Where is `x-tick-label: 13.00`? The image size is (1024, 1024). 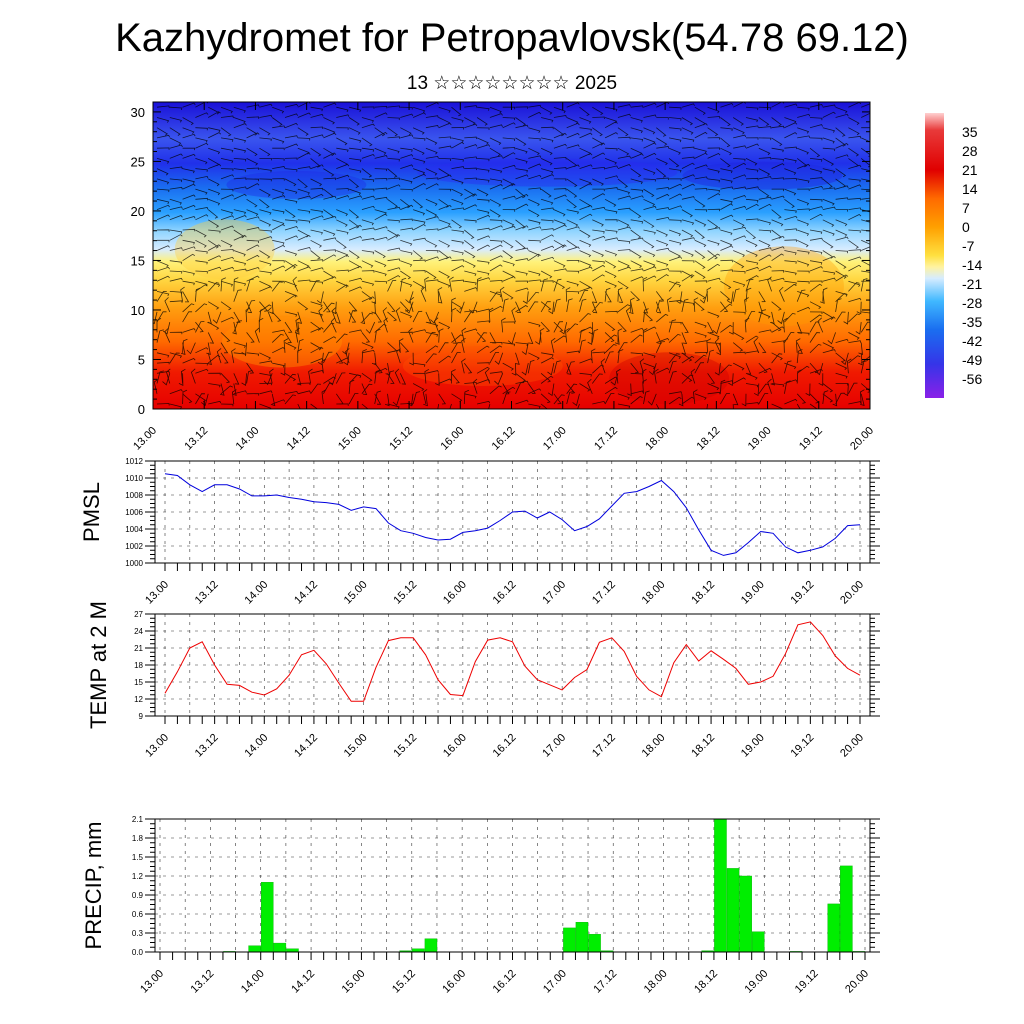 x-tick-label: 13.00 is located at coordinates (157, 593).